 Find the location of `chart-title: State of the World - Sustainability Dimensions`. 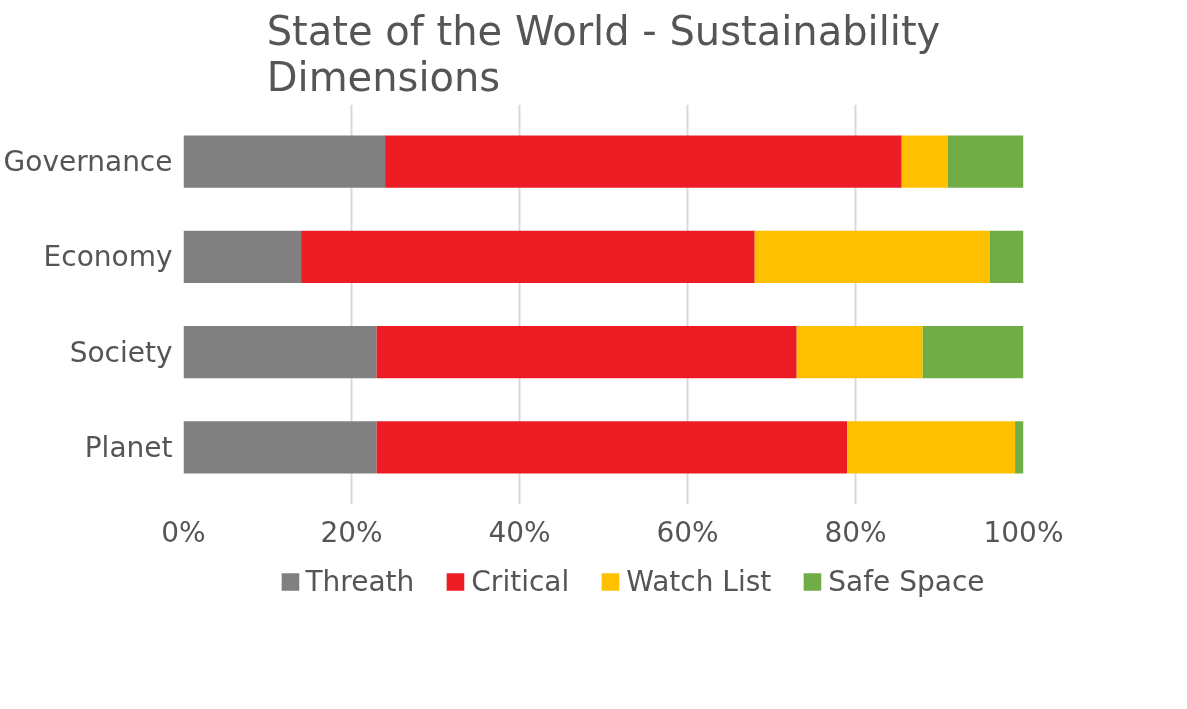

chart-title: State of the World - Sustainability Dimensions is located at coordinates (603, 53).